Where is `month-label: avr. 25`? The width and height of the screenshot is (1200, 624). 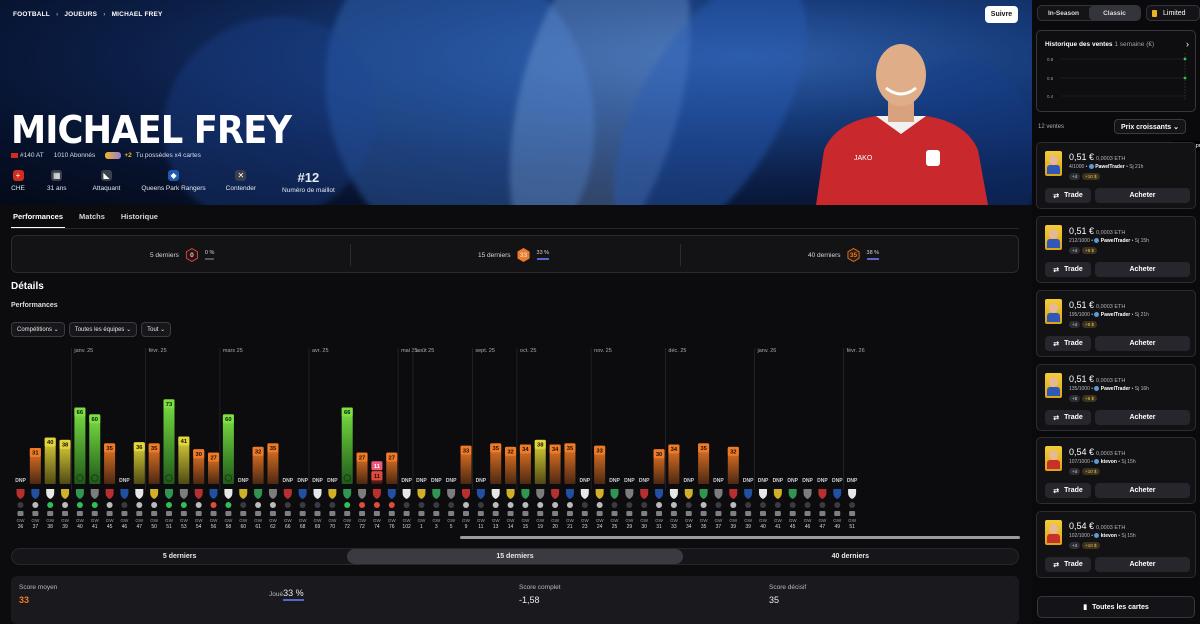
month-label: avr. 25 is located at coordinates (320, 351).